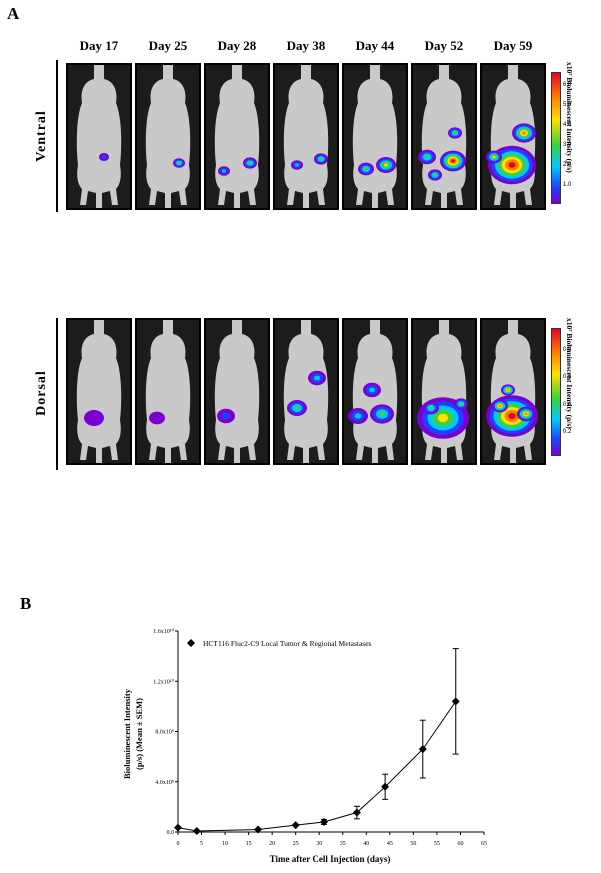 The width and height of the screenshot is (601, 873). What do you see at coordinates (567, 185) in the screenshot?
I see `ventral-scale-tick: 1.0` at bounding box center [567, 185].